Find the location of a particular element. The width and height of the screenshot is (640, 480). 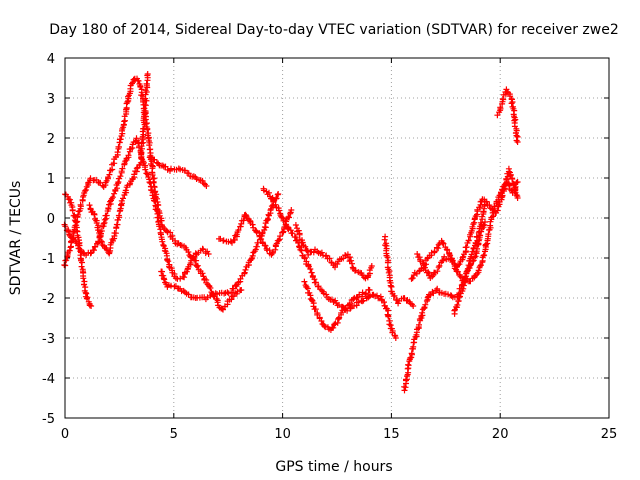

x-axis-label: GPS time / hours is located at coordinates (333, 467).